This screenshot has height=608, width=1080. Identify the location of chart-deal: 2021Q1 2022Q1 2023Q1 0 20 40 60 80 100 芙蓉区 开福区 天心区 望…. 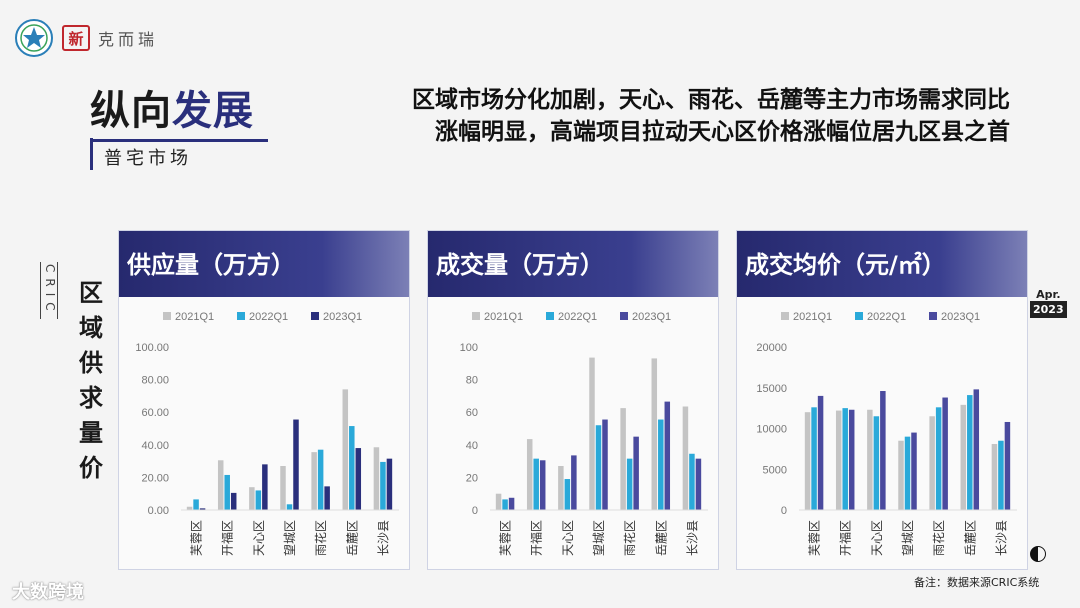
(584, 433).